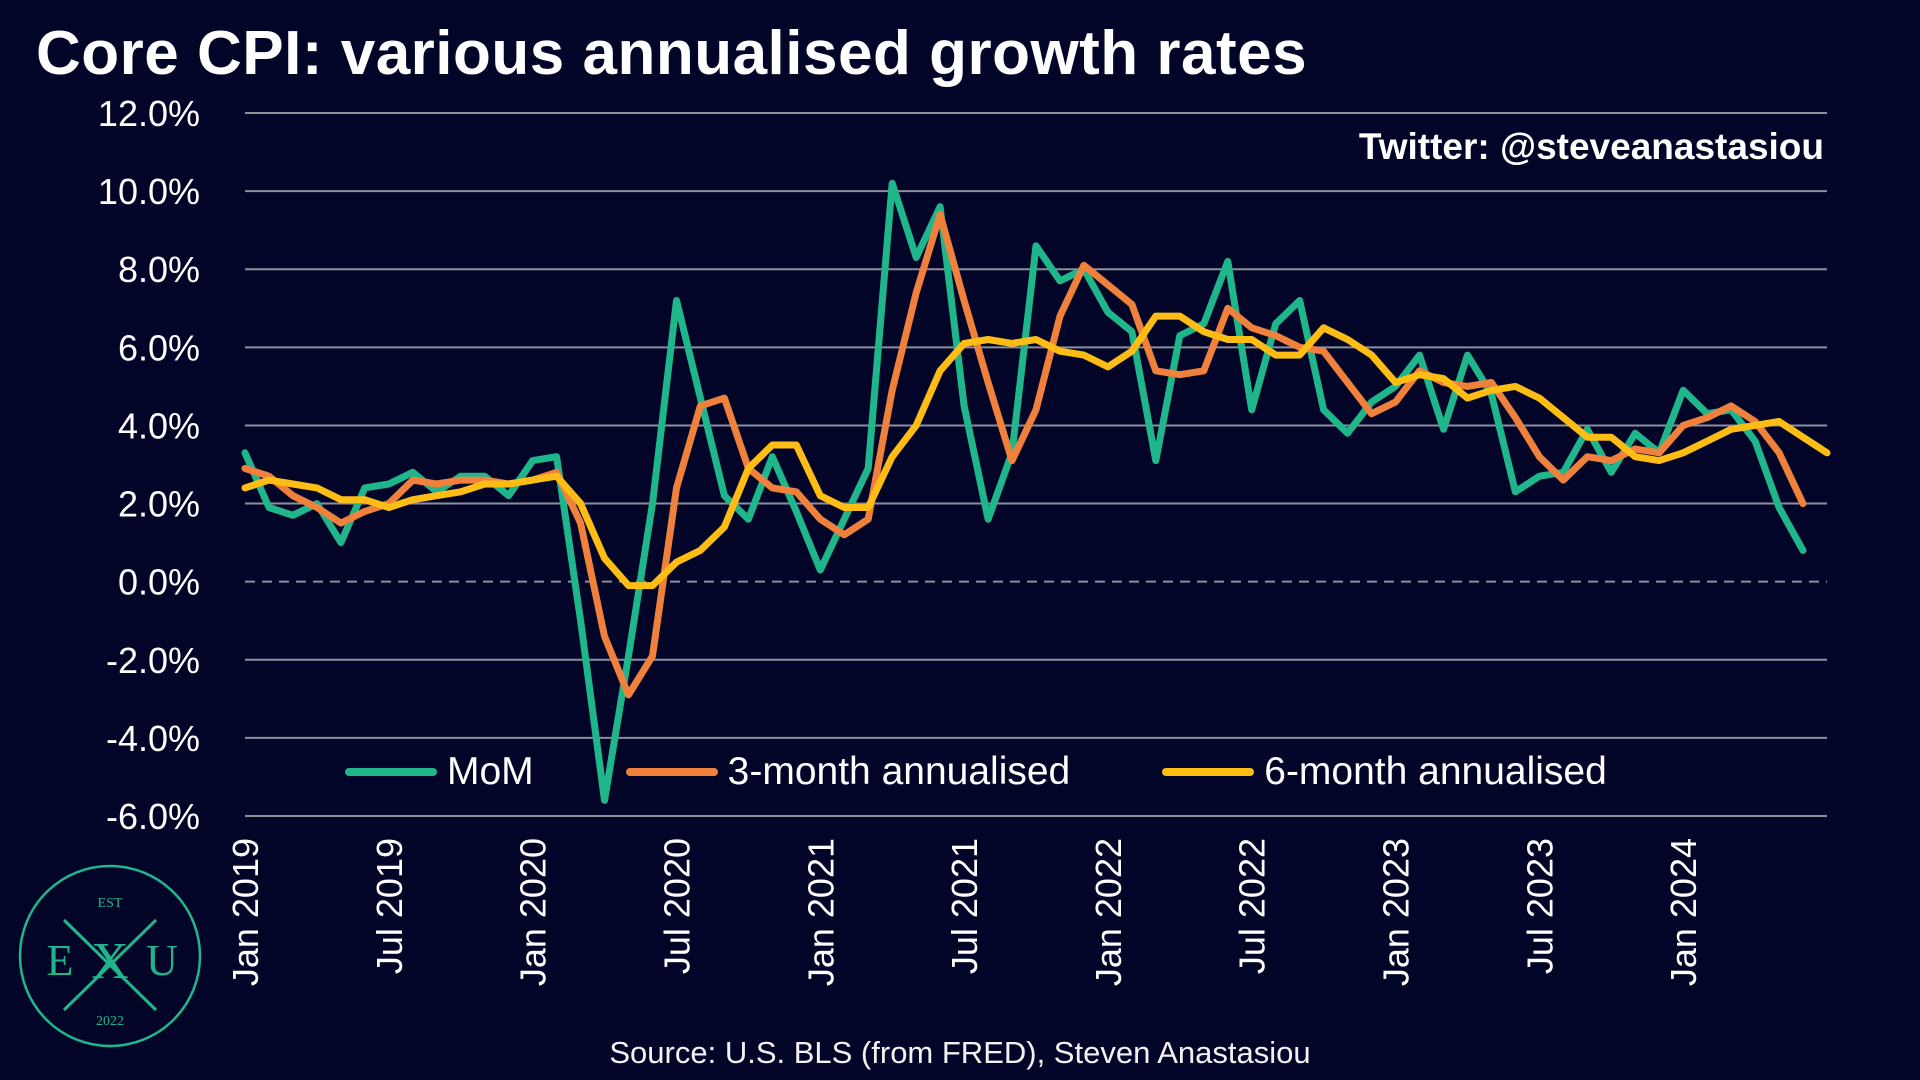 Image resolution: width=1920 pixels, height=1080 pixels. What do you see at coordinates (533, 912) in the screenshot?
I see `x-tick-label: Jan 2020` at bounding box center [533, 912].